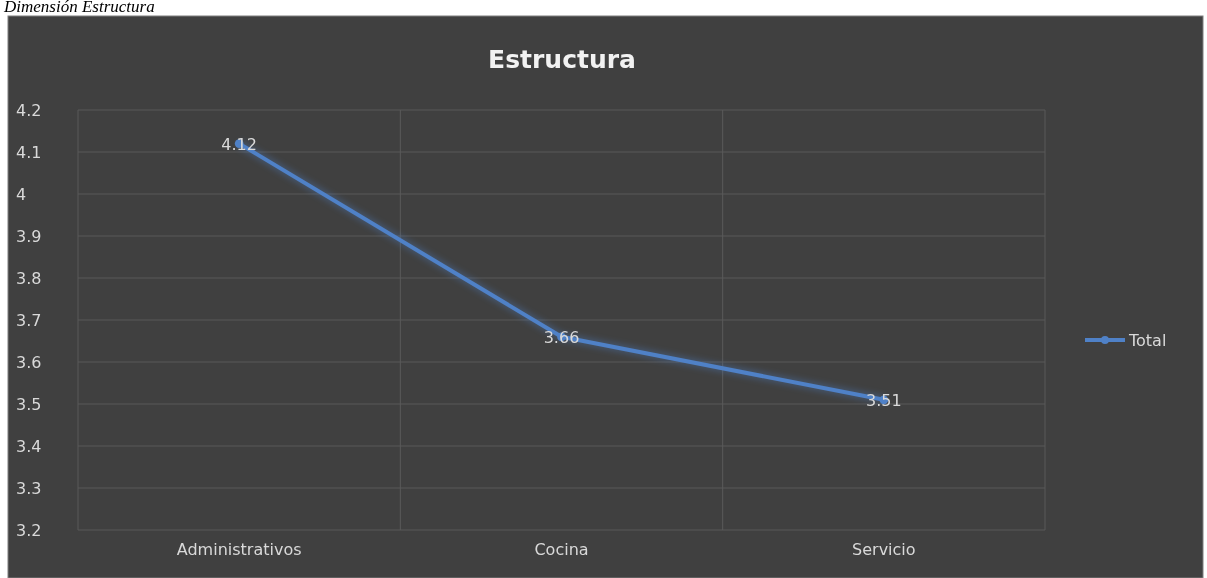 This screenshot has width=1207, height=578. Describe the element at coordinates (884, 550) in the screenshot. I see `x-tick-label: Servicio` at that location.